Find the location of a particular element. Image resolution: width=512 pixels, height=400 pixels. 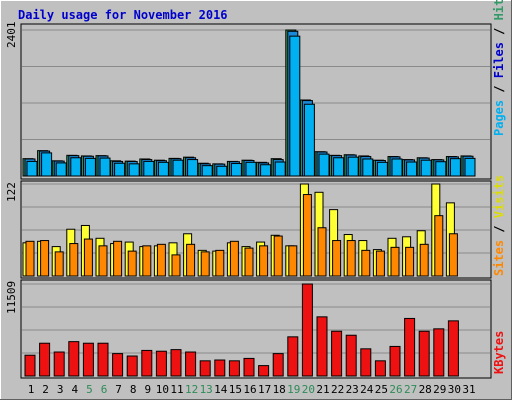

day-label-19: 19 is located at coordinates (293, 389).